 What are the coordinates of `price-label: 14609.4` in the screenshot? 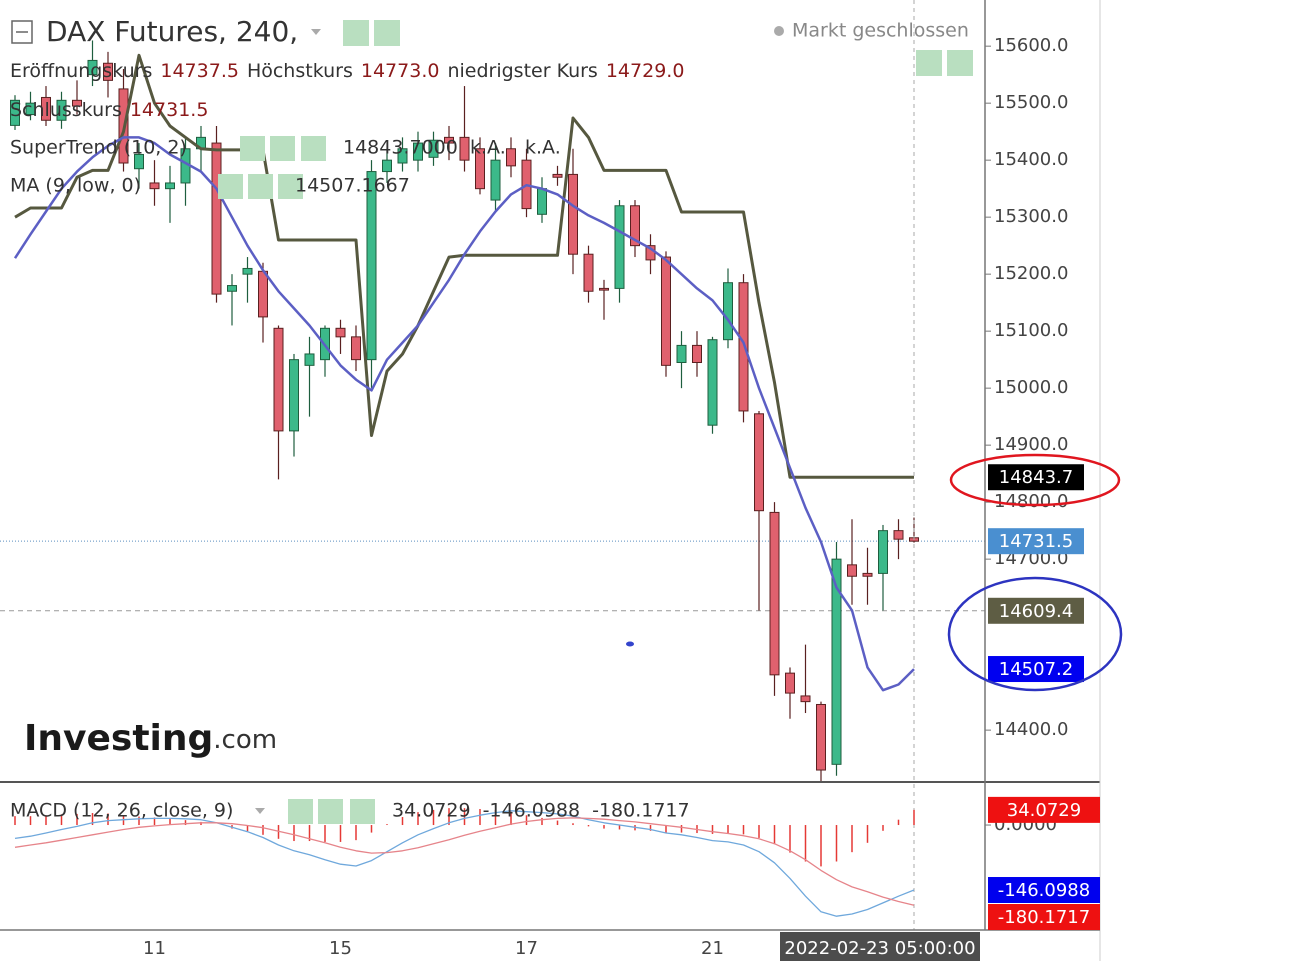 It's located at (1036, 611).